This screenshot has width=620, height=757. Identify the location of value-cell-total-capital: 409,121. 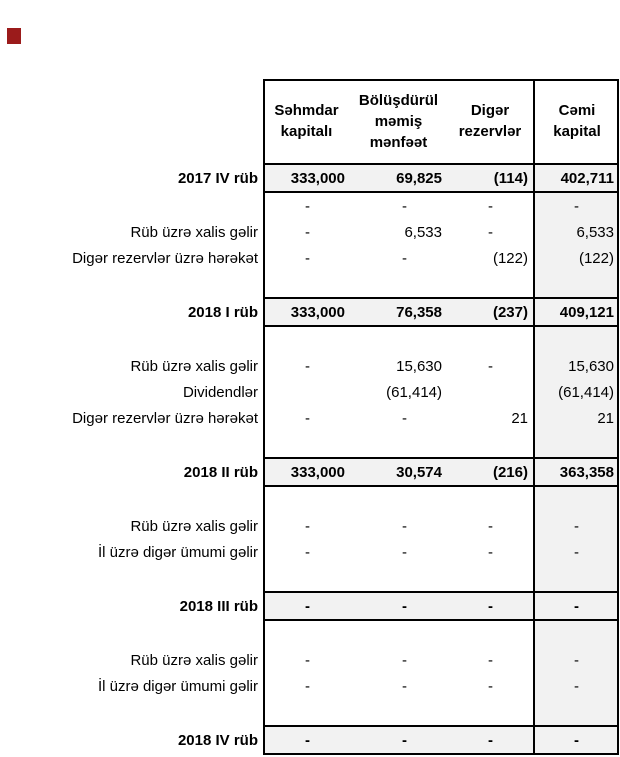
(576, 312).